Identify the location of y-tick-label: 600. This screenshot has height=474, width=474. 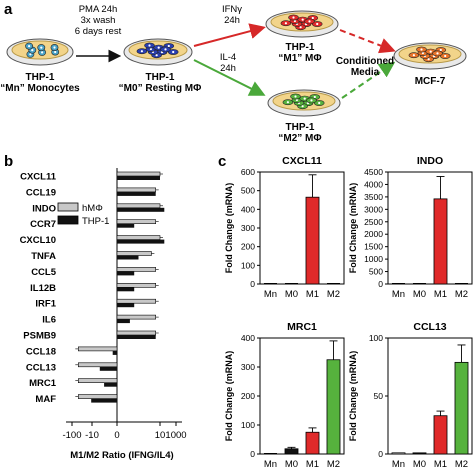
(248, 172).